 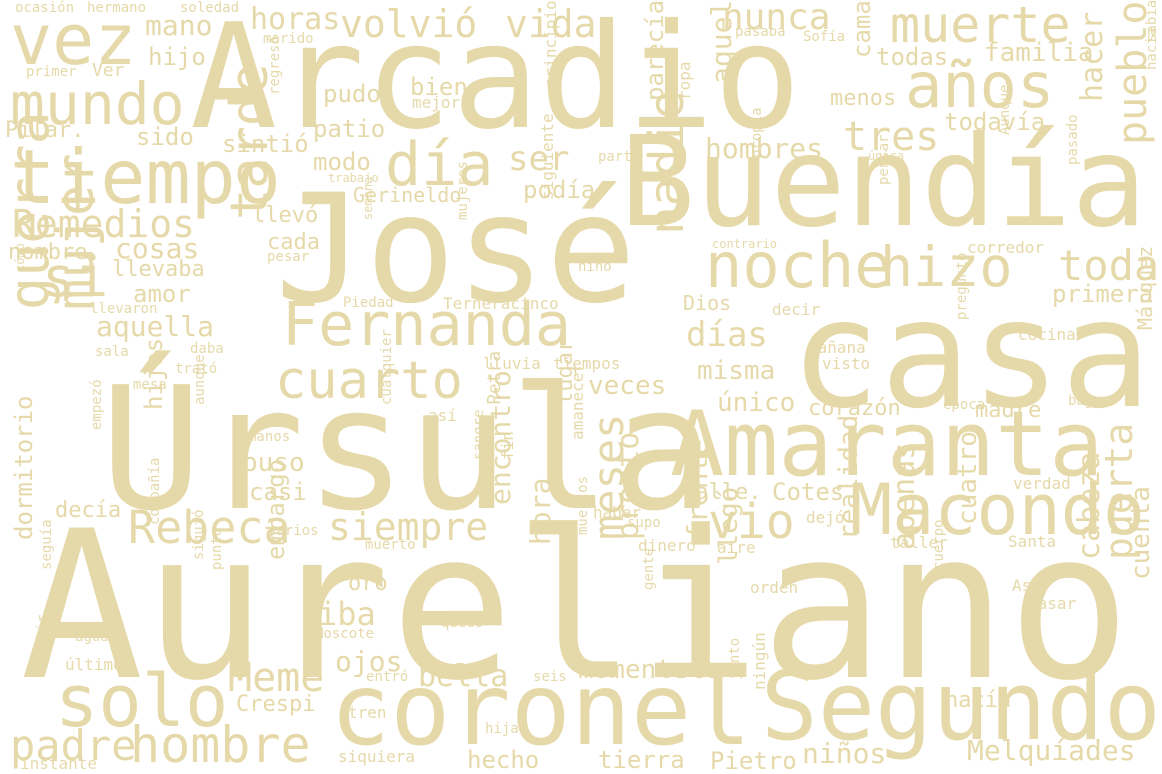 What do you see at coordinates (157, 248) in the screenshot?
I see `cloud-word: cosas` at bounding box center [157, 248].